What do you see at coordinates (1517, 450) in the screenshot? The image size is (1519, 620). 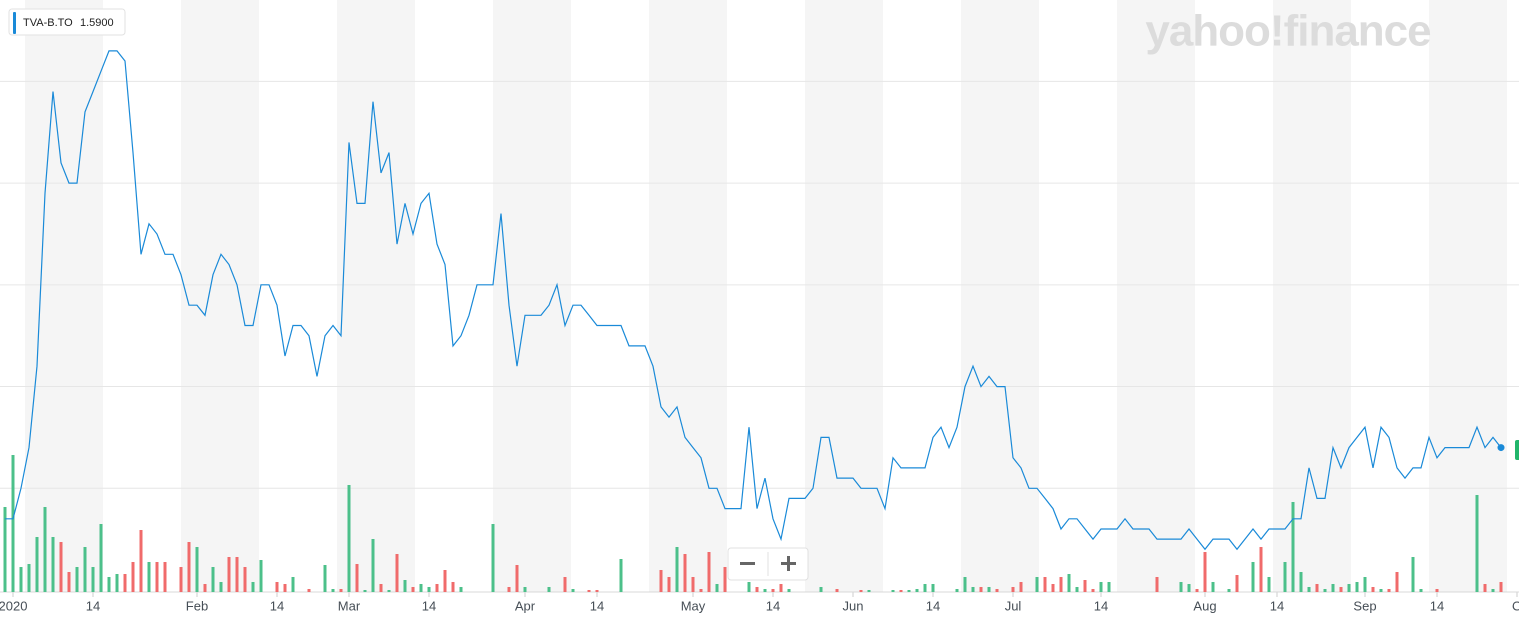 I see `price-flag` at bounding box center [1517, 450].